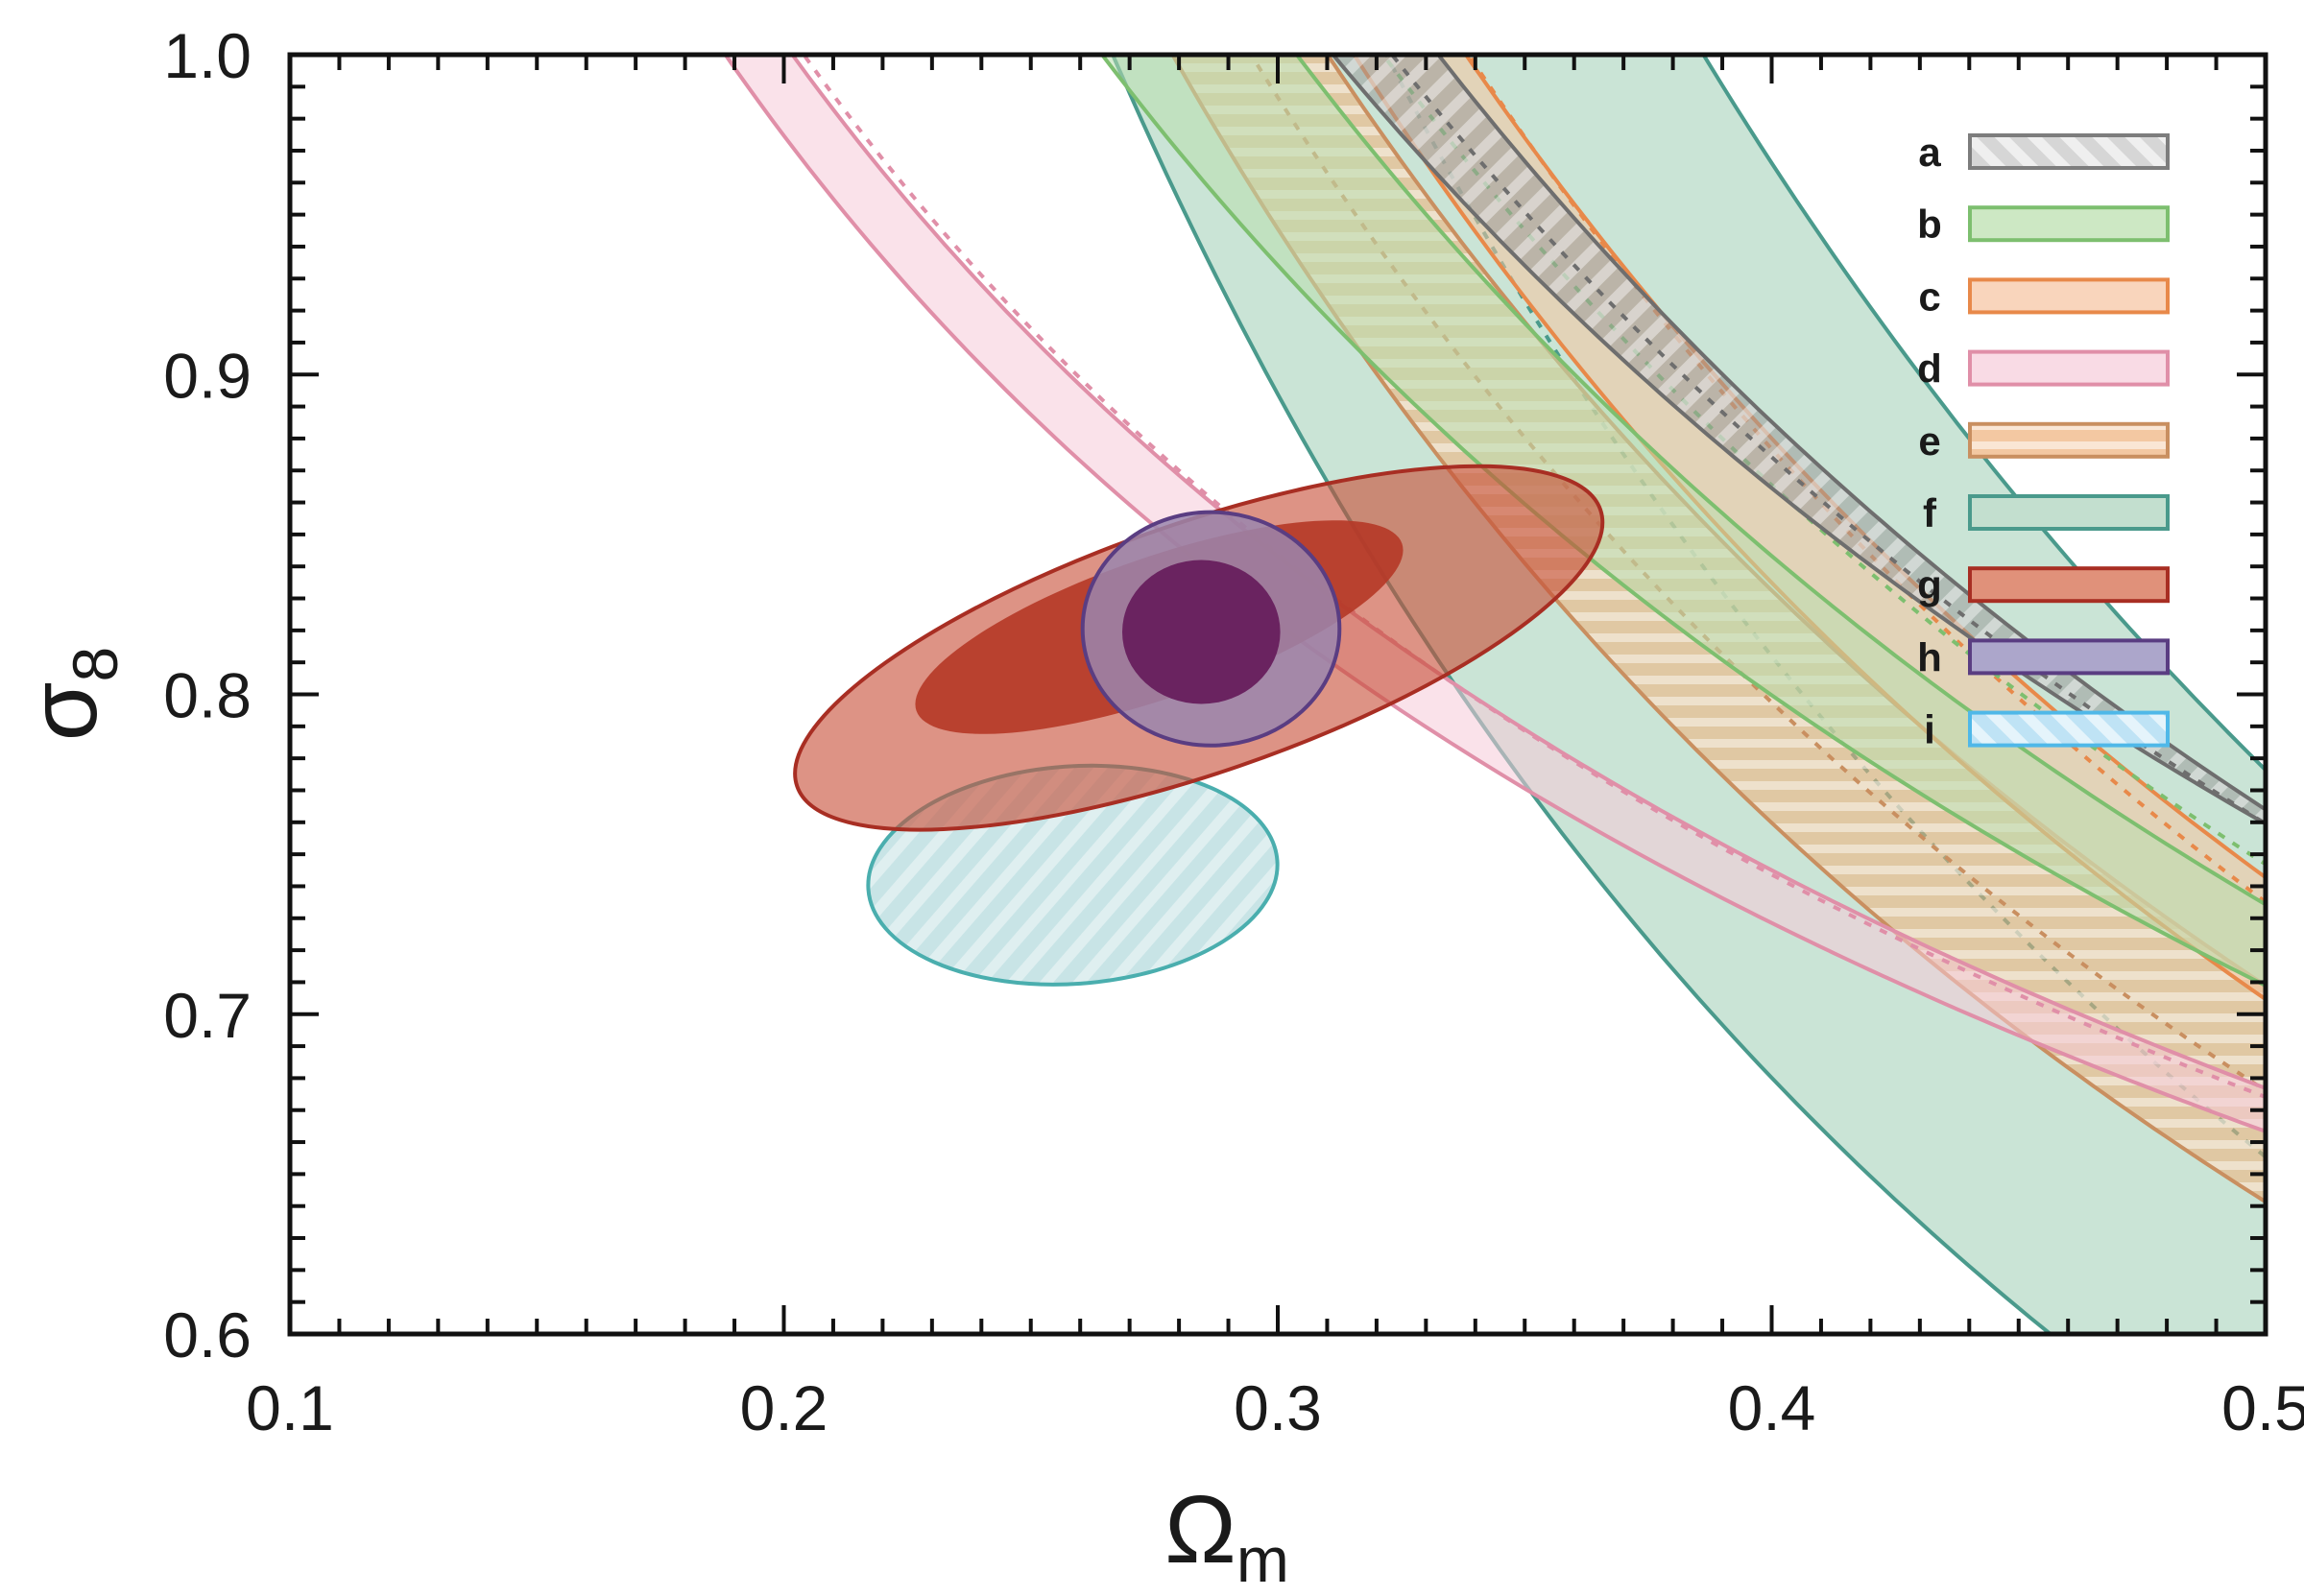  I want to click on legend-label: h, so click(1929, 656).